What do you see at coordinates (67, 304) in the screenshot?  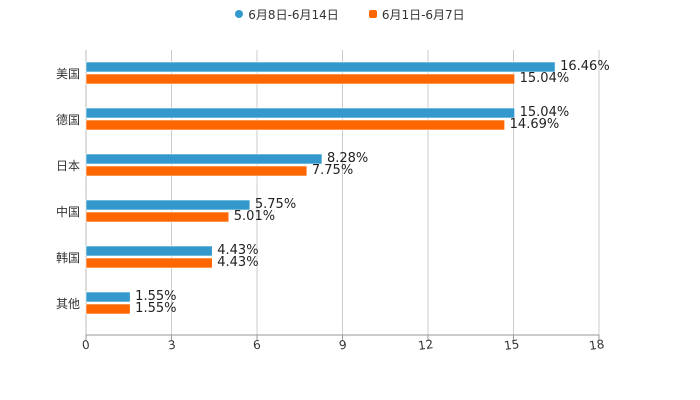 I see `category-label: 其他` at bounding box center [67, 304].